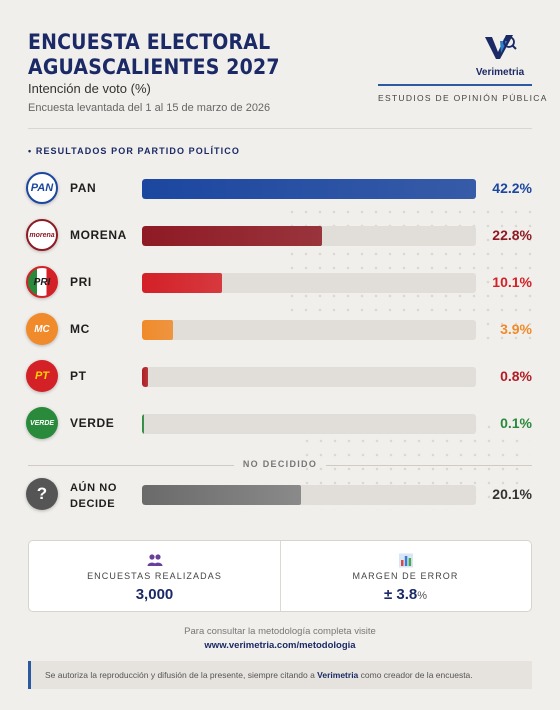 Image resolution: width=560 pixels, height=710 pixels. Describe the element at coordinates (92, 423) in the screenshot. I see `bar-label-verde: VERDE` at that location.